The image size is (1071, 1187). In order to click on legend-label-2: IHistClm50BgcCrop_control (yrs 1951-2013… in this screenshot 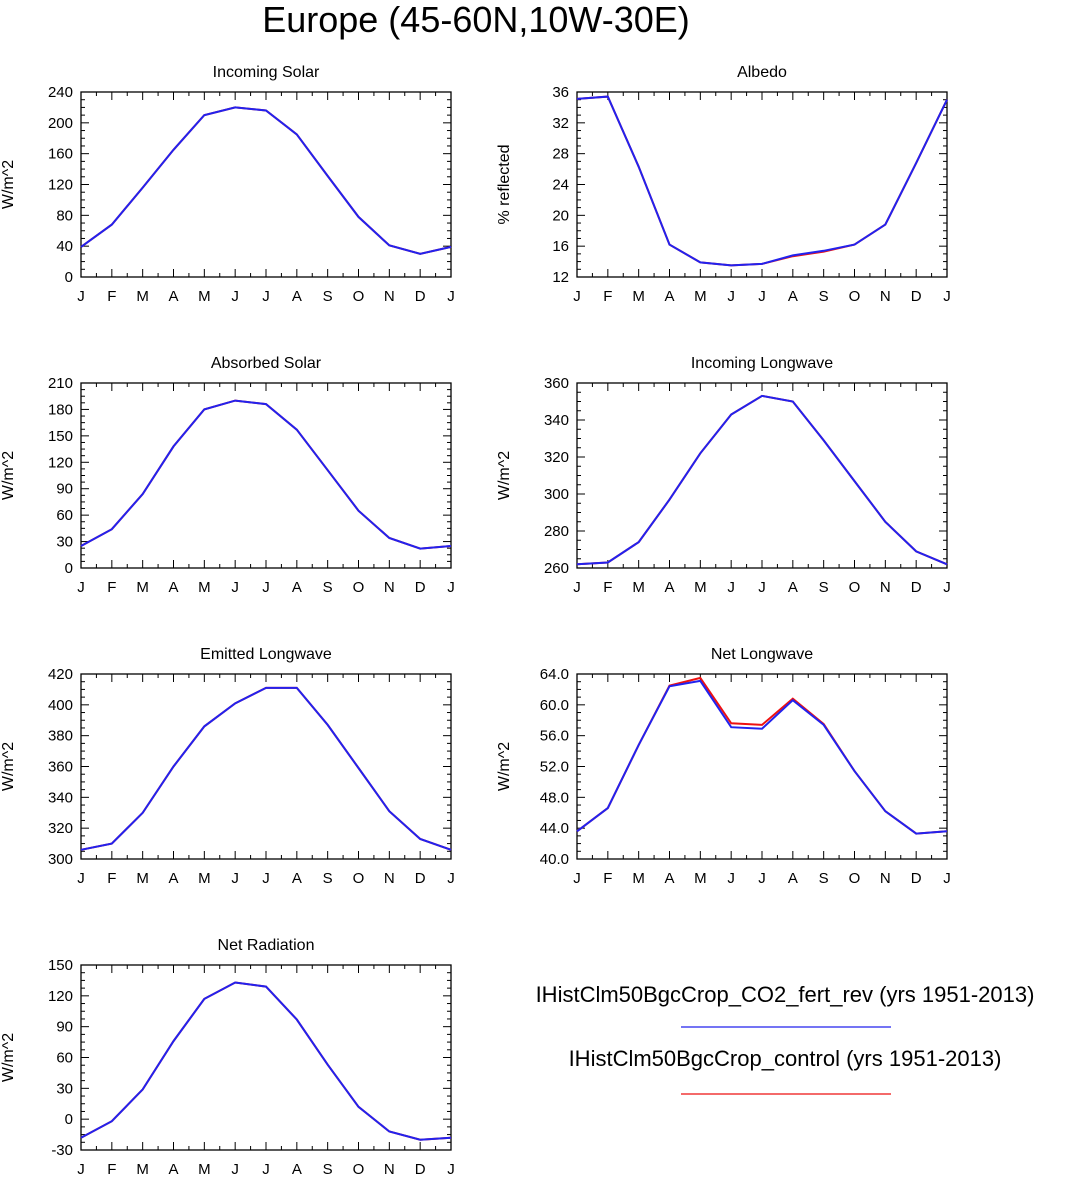, I will do `click(785, 1058)`.